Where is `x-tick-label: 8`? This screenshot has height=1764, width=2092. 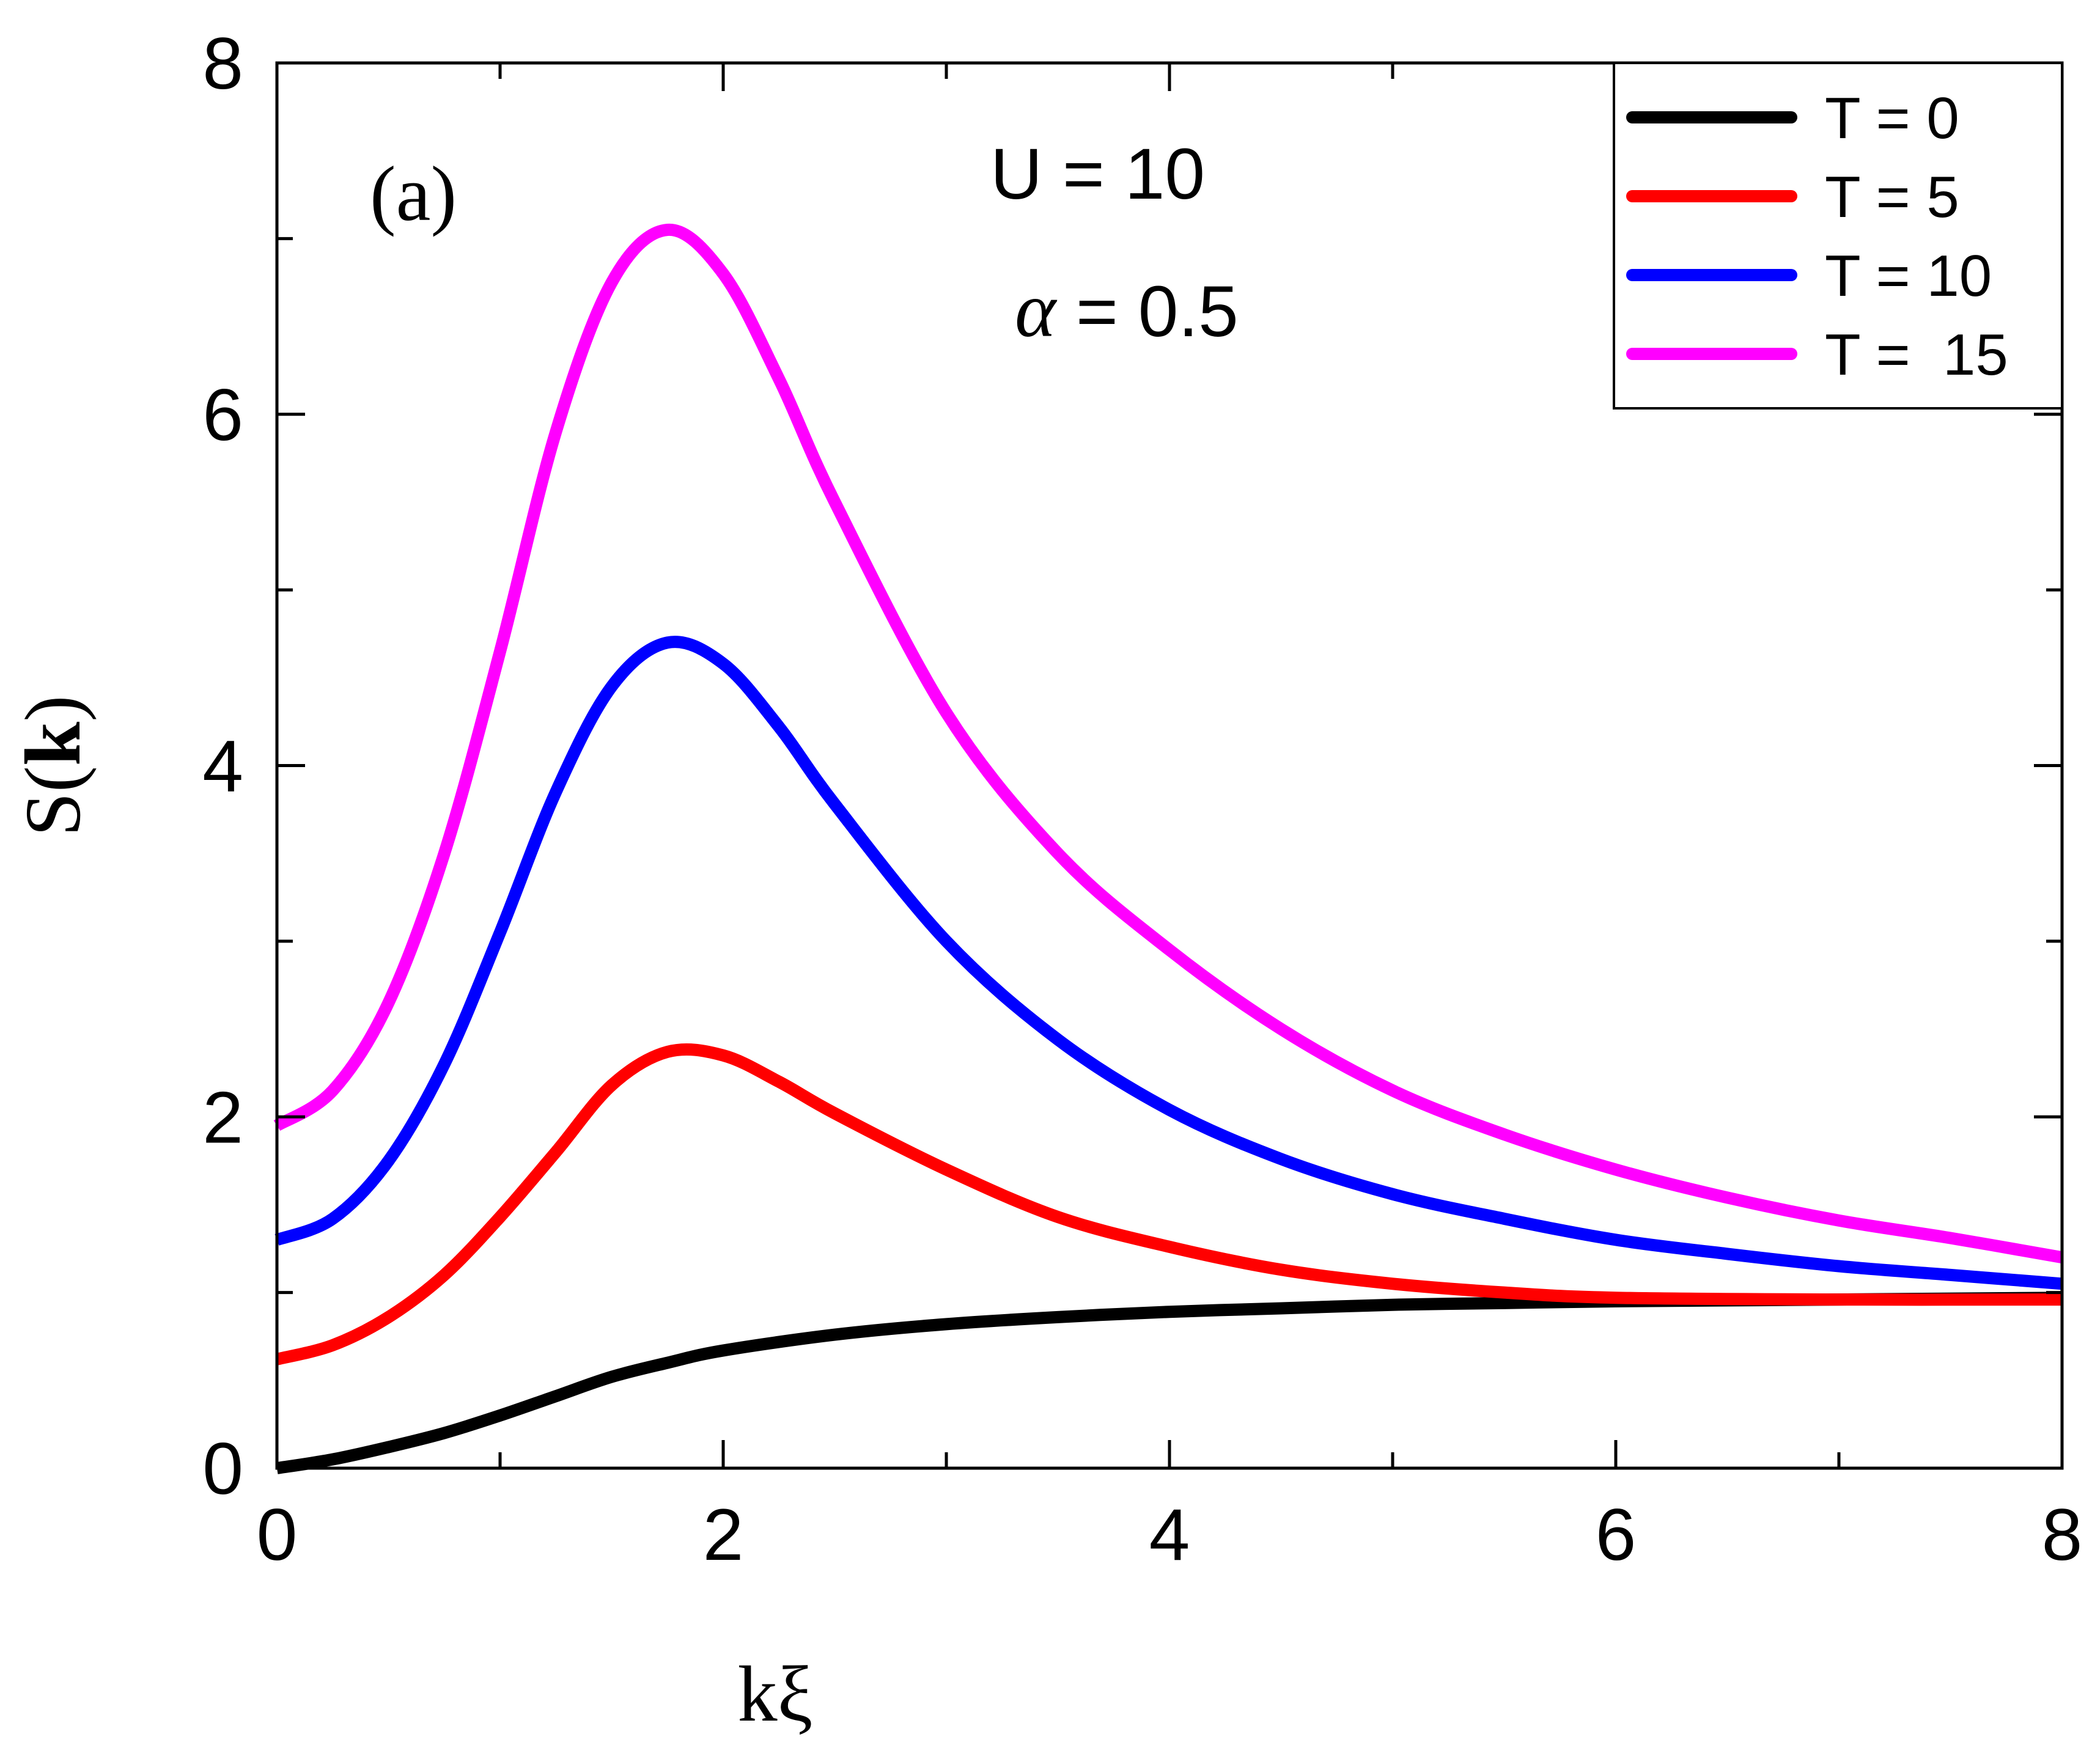
x-tick-label: 8 is located at coordinates (2062, 1535).